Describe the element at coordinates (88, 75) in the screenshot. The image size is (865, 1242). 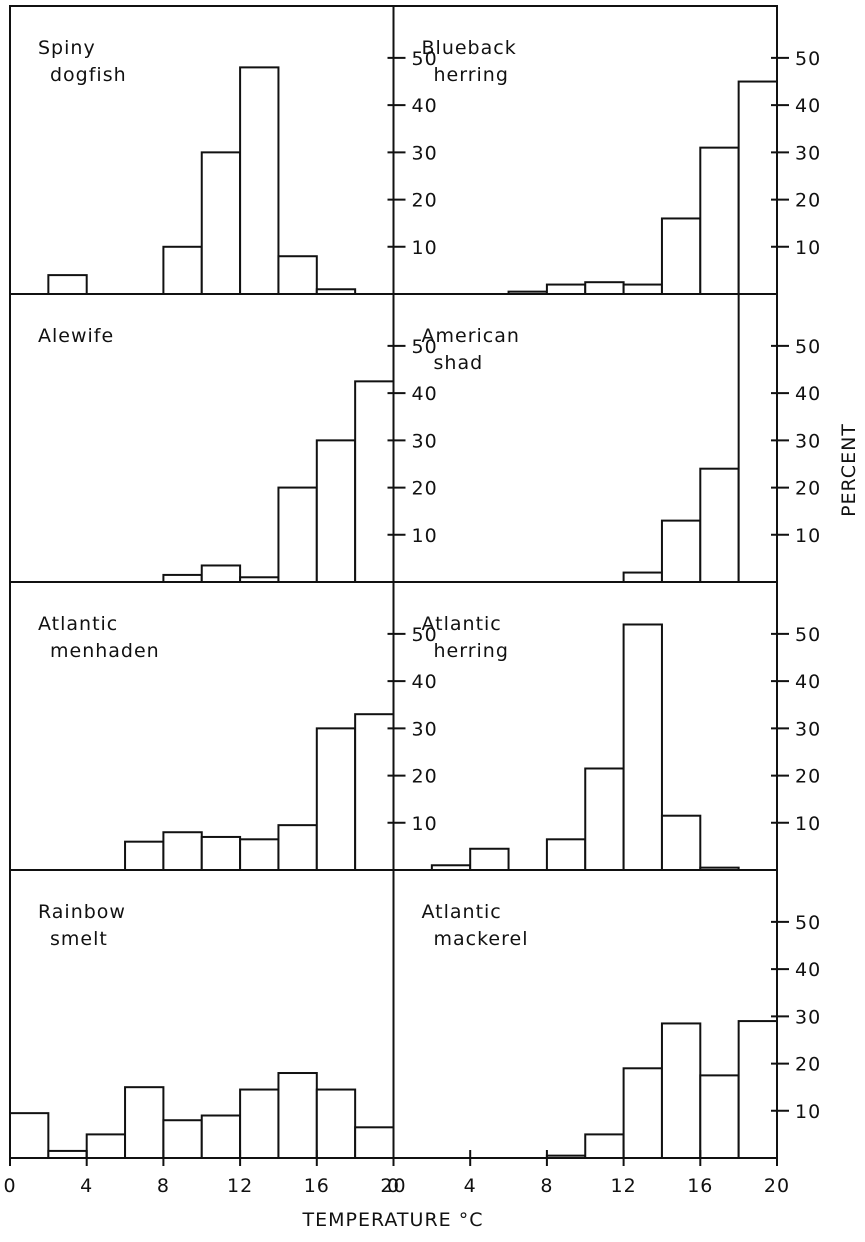
I see `panel-title: dogfish` at that location.